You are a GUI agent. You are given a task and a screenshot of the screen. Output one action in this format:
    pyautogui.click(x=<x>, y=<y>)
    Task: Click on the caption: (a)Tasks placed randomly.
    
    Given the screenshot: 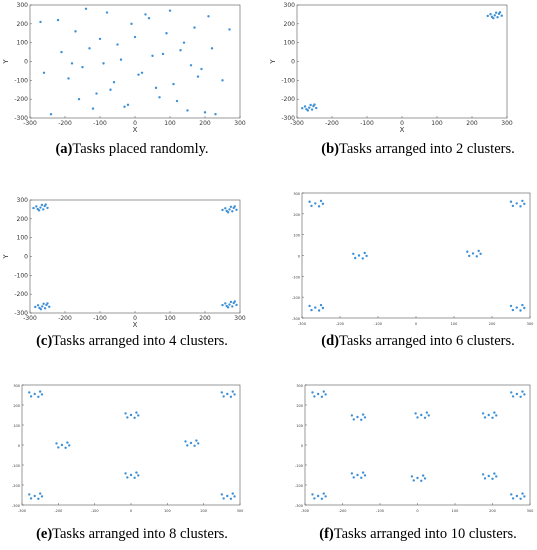 What is the action you would take?
    pyautogui.click(x=131, y=149)
    